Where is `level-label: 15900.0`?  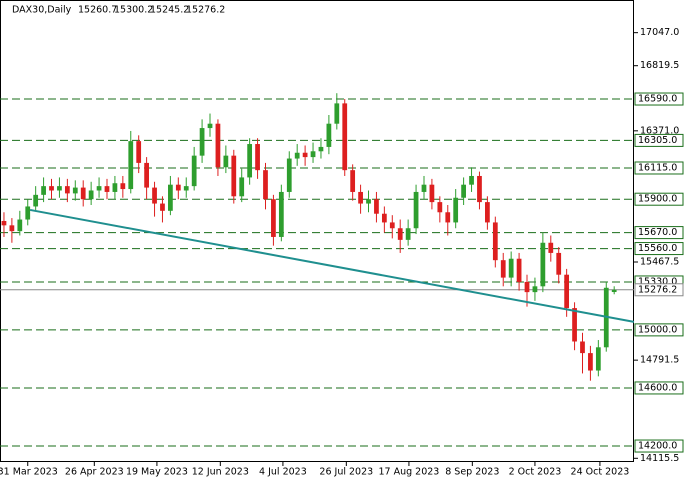
level-label: 15900.0 is located at coordinates (657, 199).